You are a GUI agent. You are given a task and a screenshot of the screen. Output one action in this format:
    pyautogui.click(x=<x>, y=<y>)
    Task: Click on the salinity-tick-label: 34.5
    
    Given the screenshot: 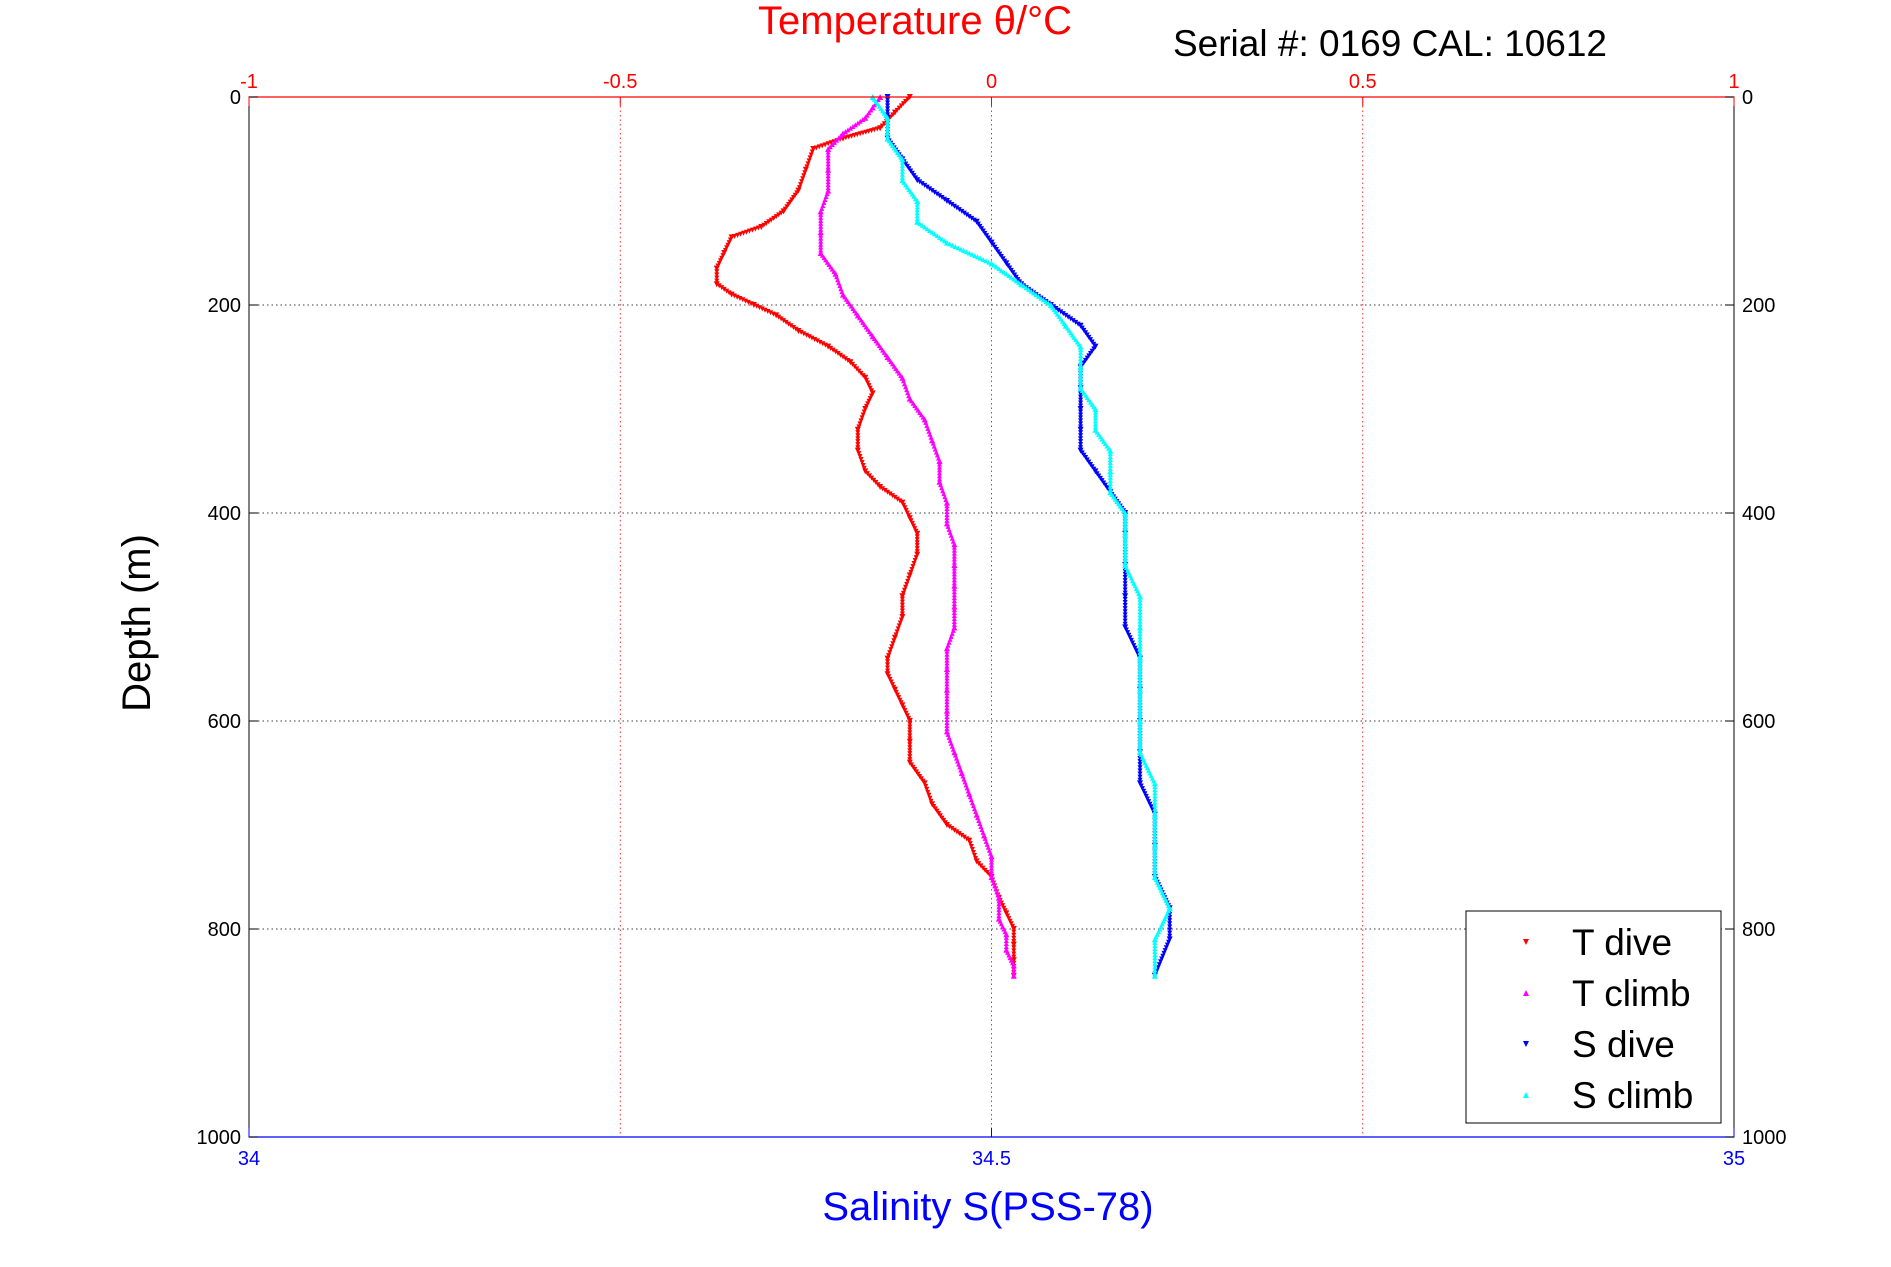 What is the action you would take?
    pyautogui.click(x=991, y=1159)
    